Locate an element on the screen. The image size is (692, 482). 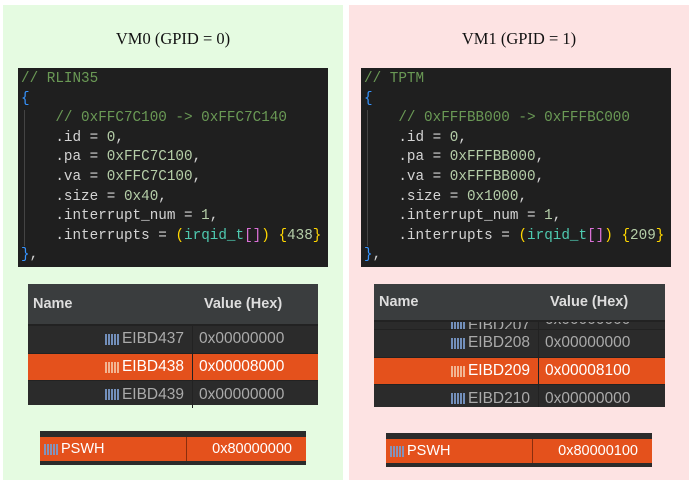
register-name-cell: EIBD209 is located at coordinates (456, 371).